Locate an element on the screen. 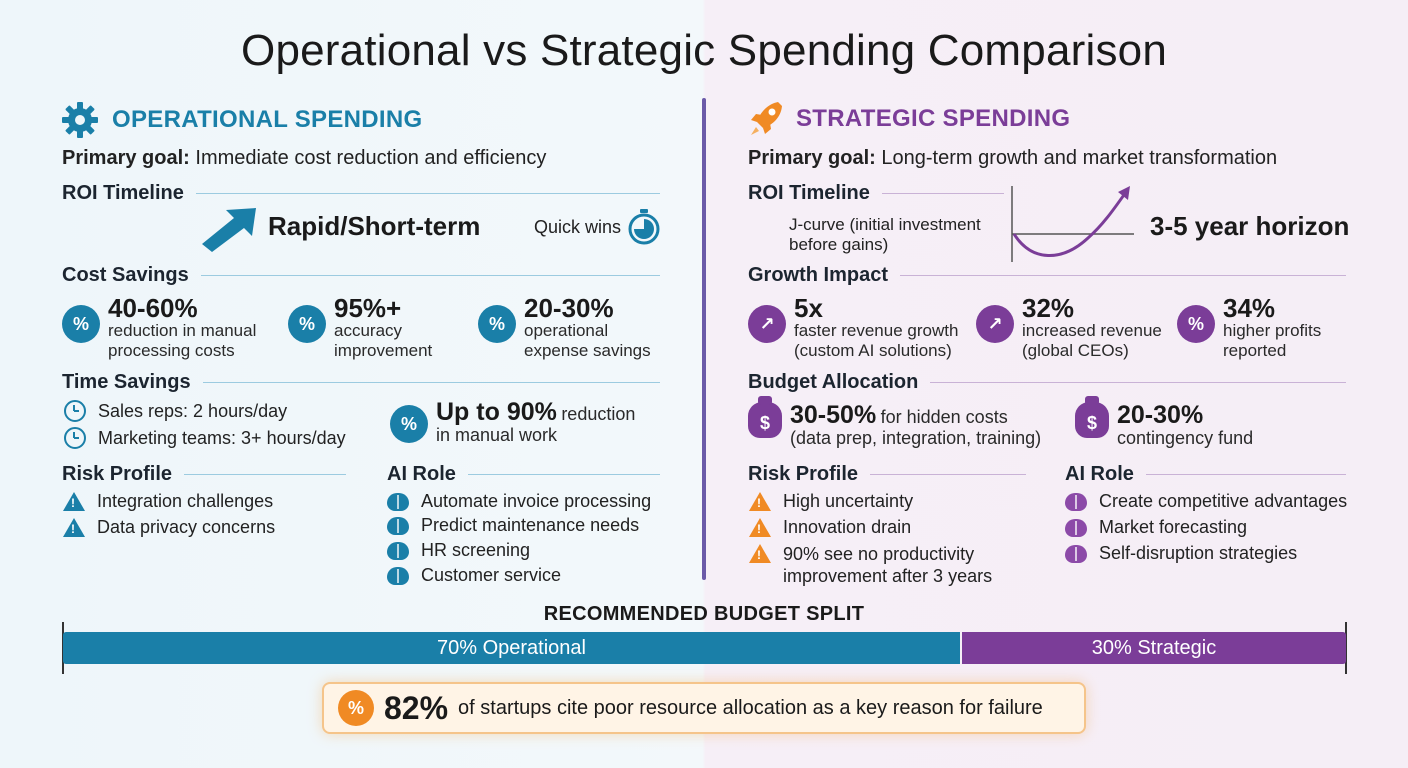  j-curve-icon is located at coordinates (1072, 224).